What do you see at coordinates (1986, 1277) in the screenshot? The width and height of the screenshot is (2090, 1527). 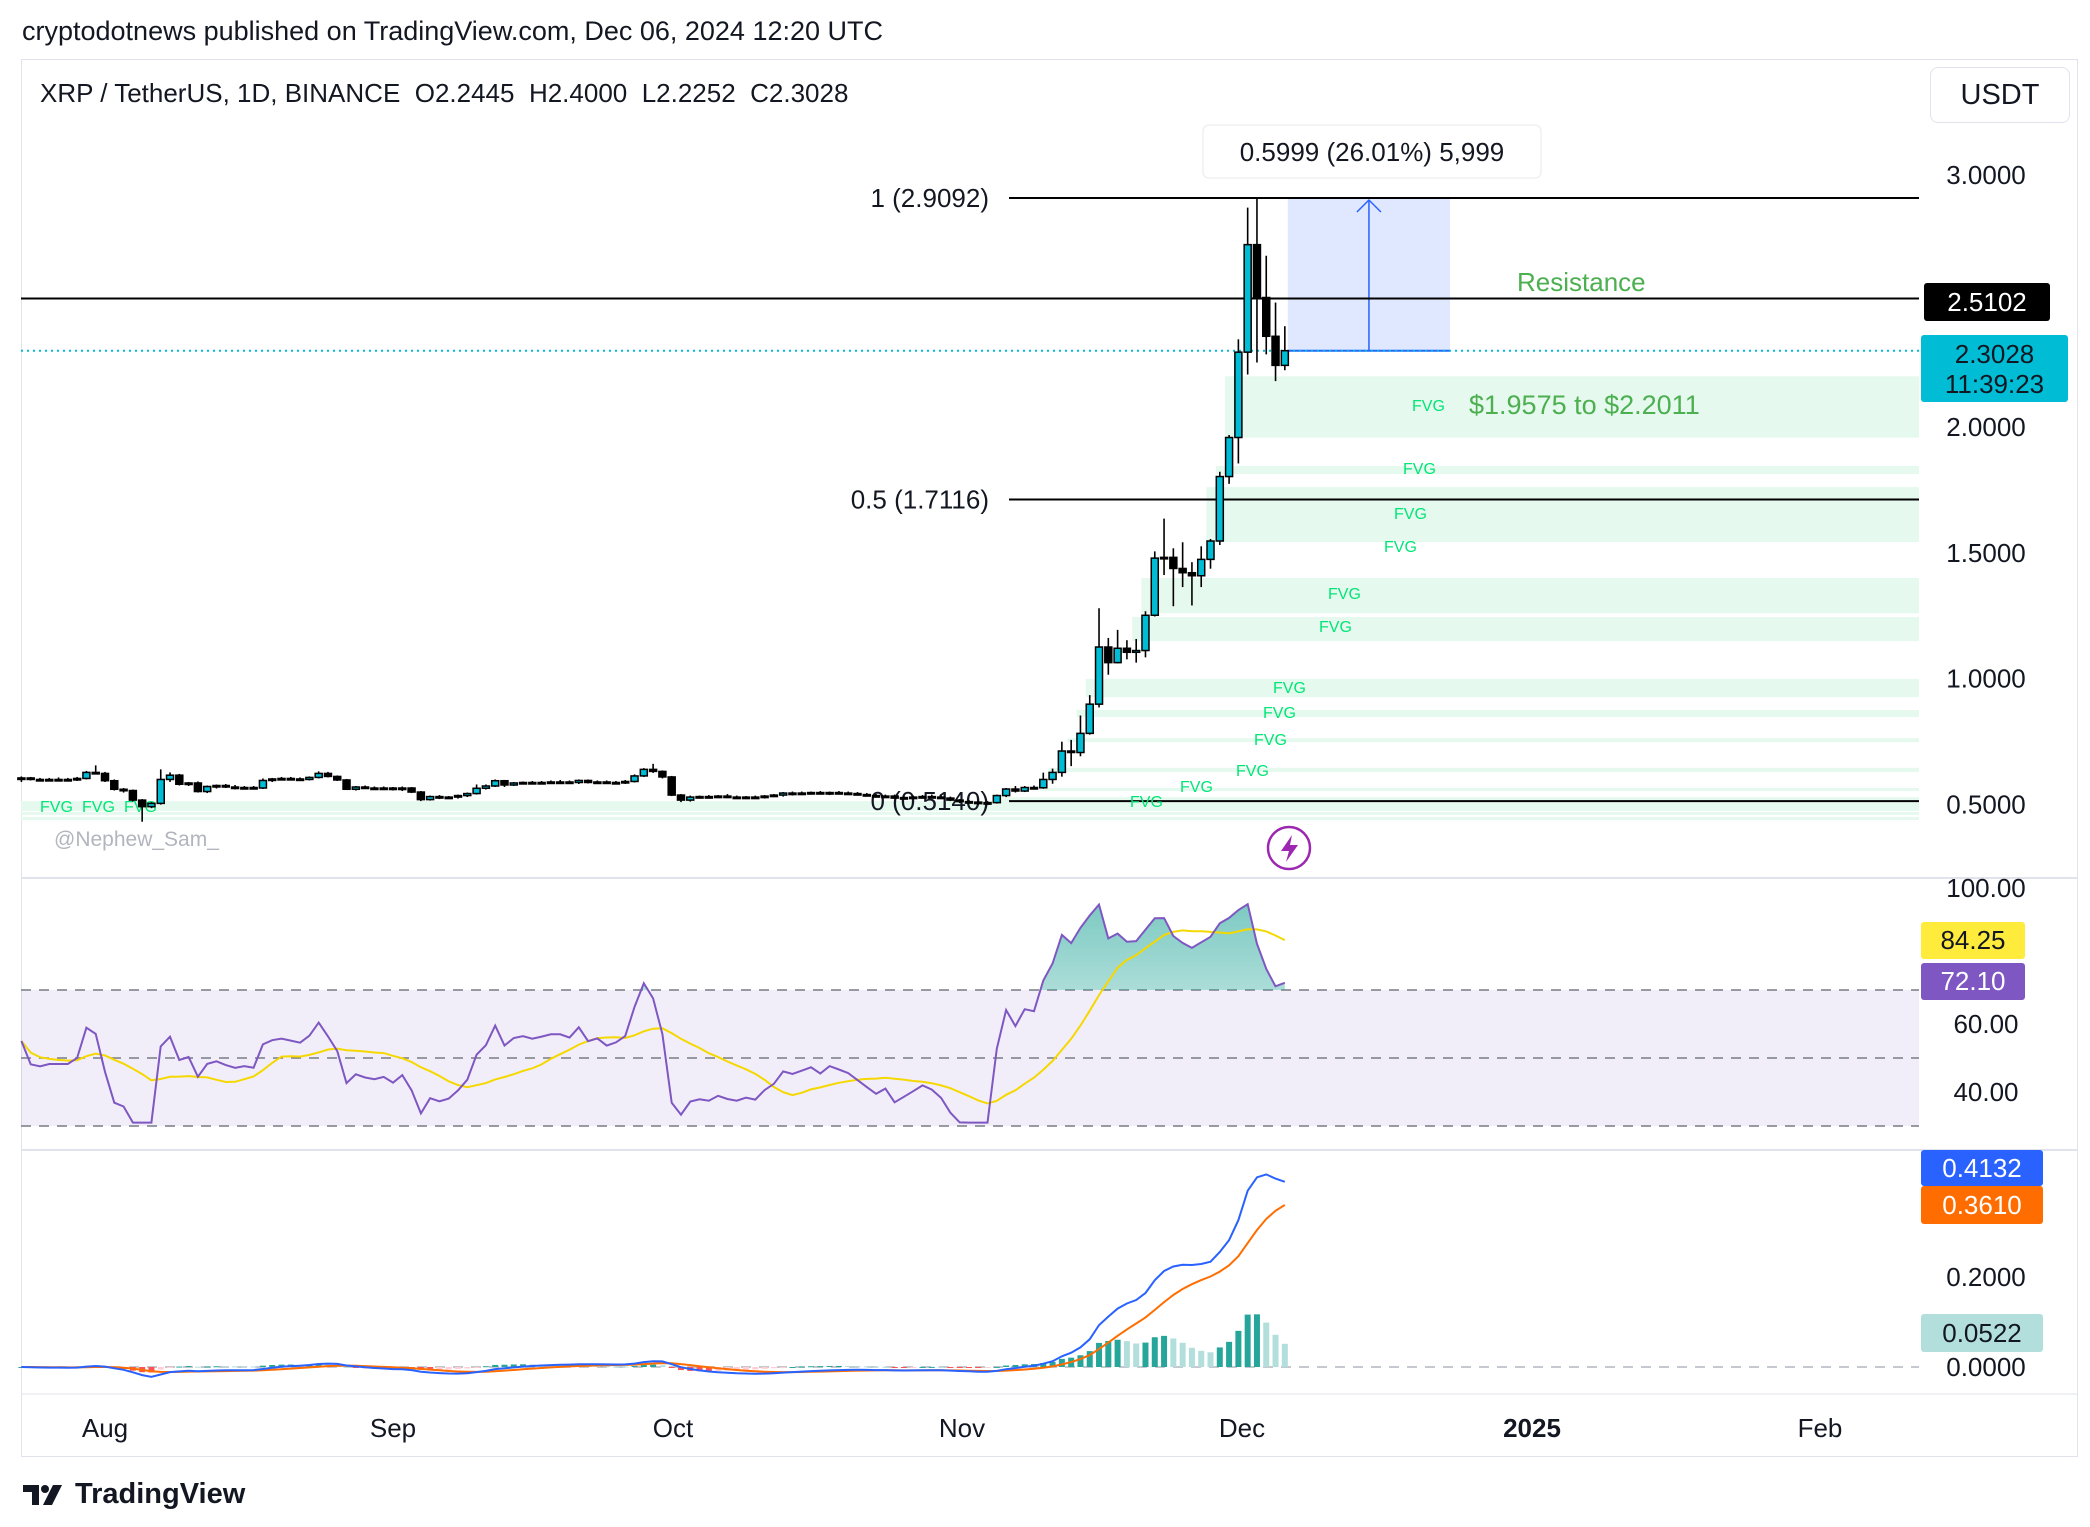 I see `macd-axis-tick: 0.2000` at bounding box center [1986, 1277].